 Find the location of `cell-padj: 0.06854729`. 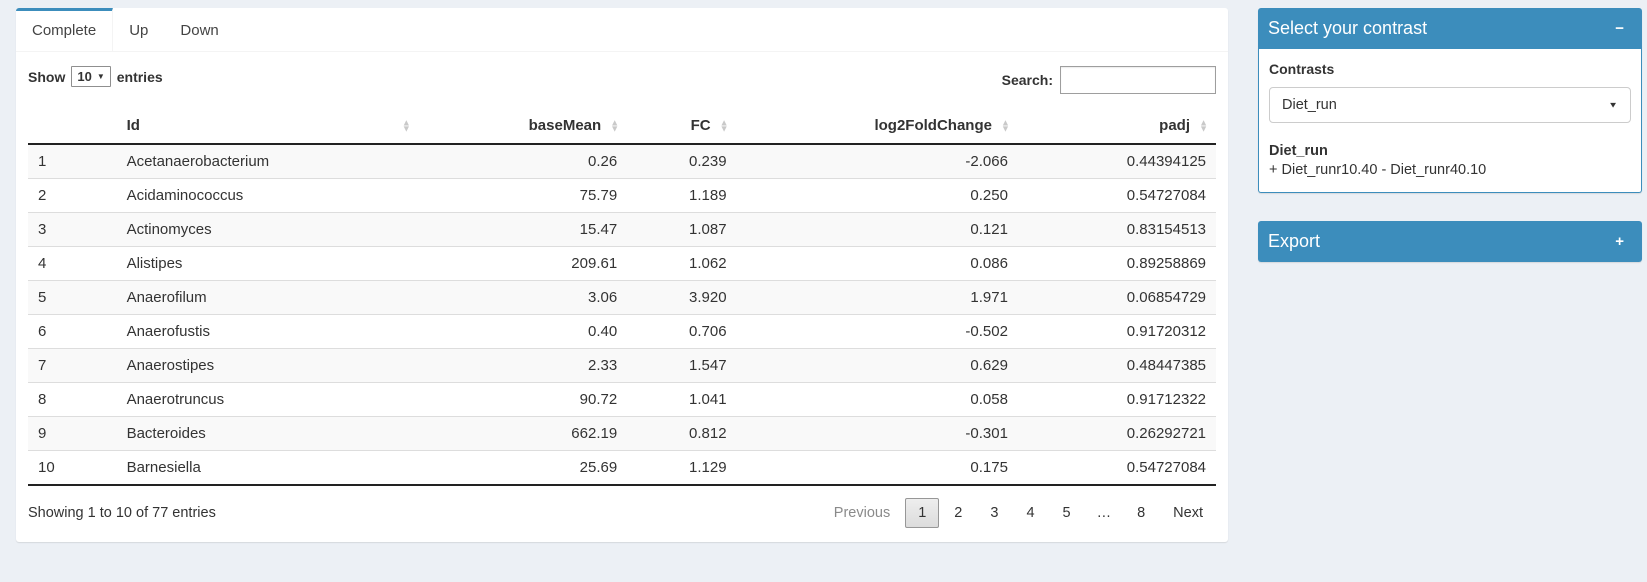

cell-padj: 0.06854729 is located at coordinates (1116, 297).